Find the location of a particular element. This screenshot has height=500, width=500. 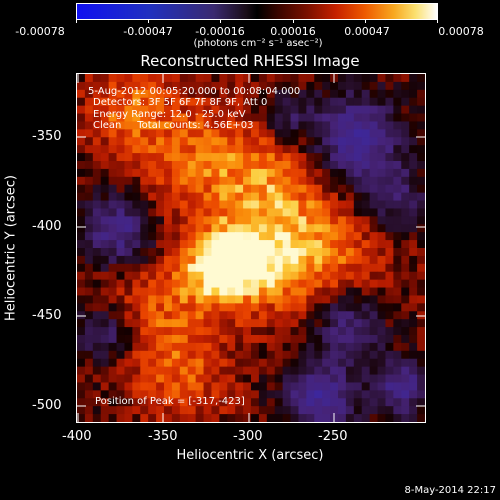

plot-timestamp: 8-May-2014 22:17 is located at coordinates (450, 490).